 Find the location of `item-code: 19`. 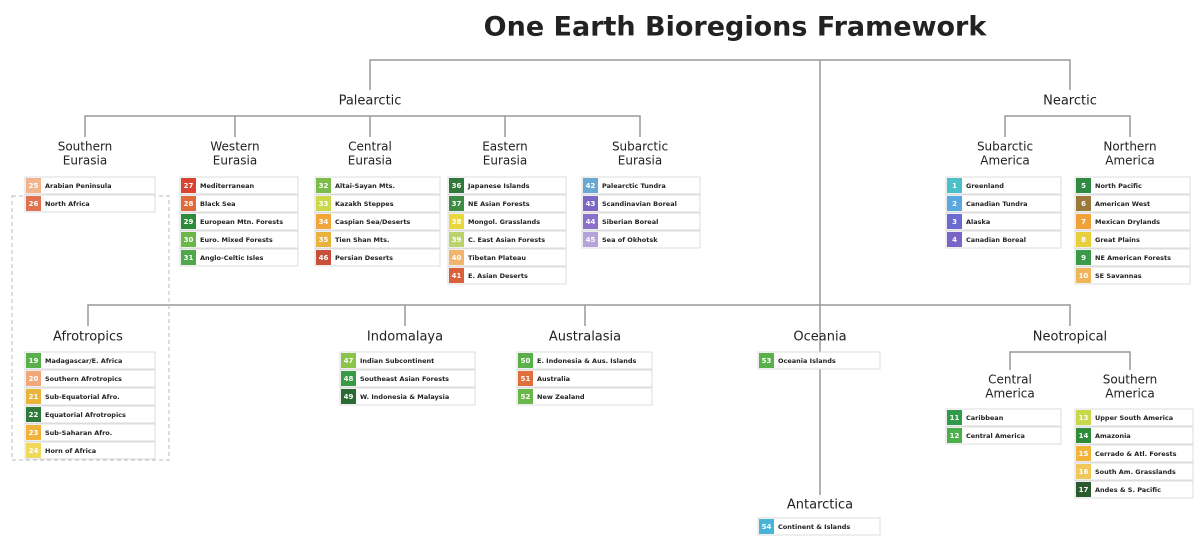

item-code: 19 is located at coordinates (34, 361).